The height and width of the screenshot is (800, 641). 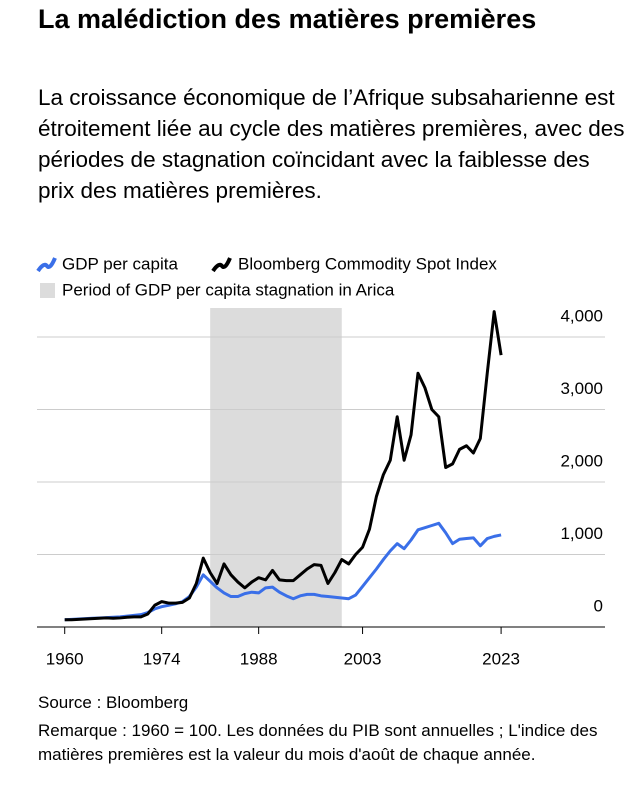 What do you see at coordinates (162, 658) in the screenshot?
I see `x-tick-label: 1974` at bounding box center [162, 658].